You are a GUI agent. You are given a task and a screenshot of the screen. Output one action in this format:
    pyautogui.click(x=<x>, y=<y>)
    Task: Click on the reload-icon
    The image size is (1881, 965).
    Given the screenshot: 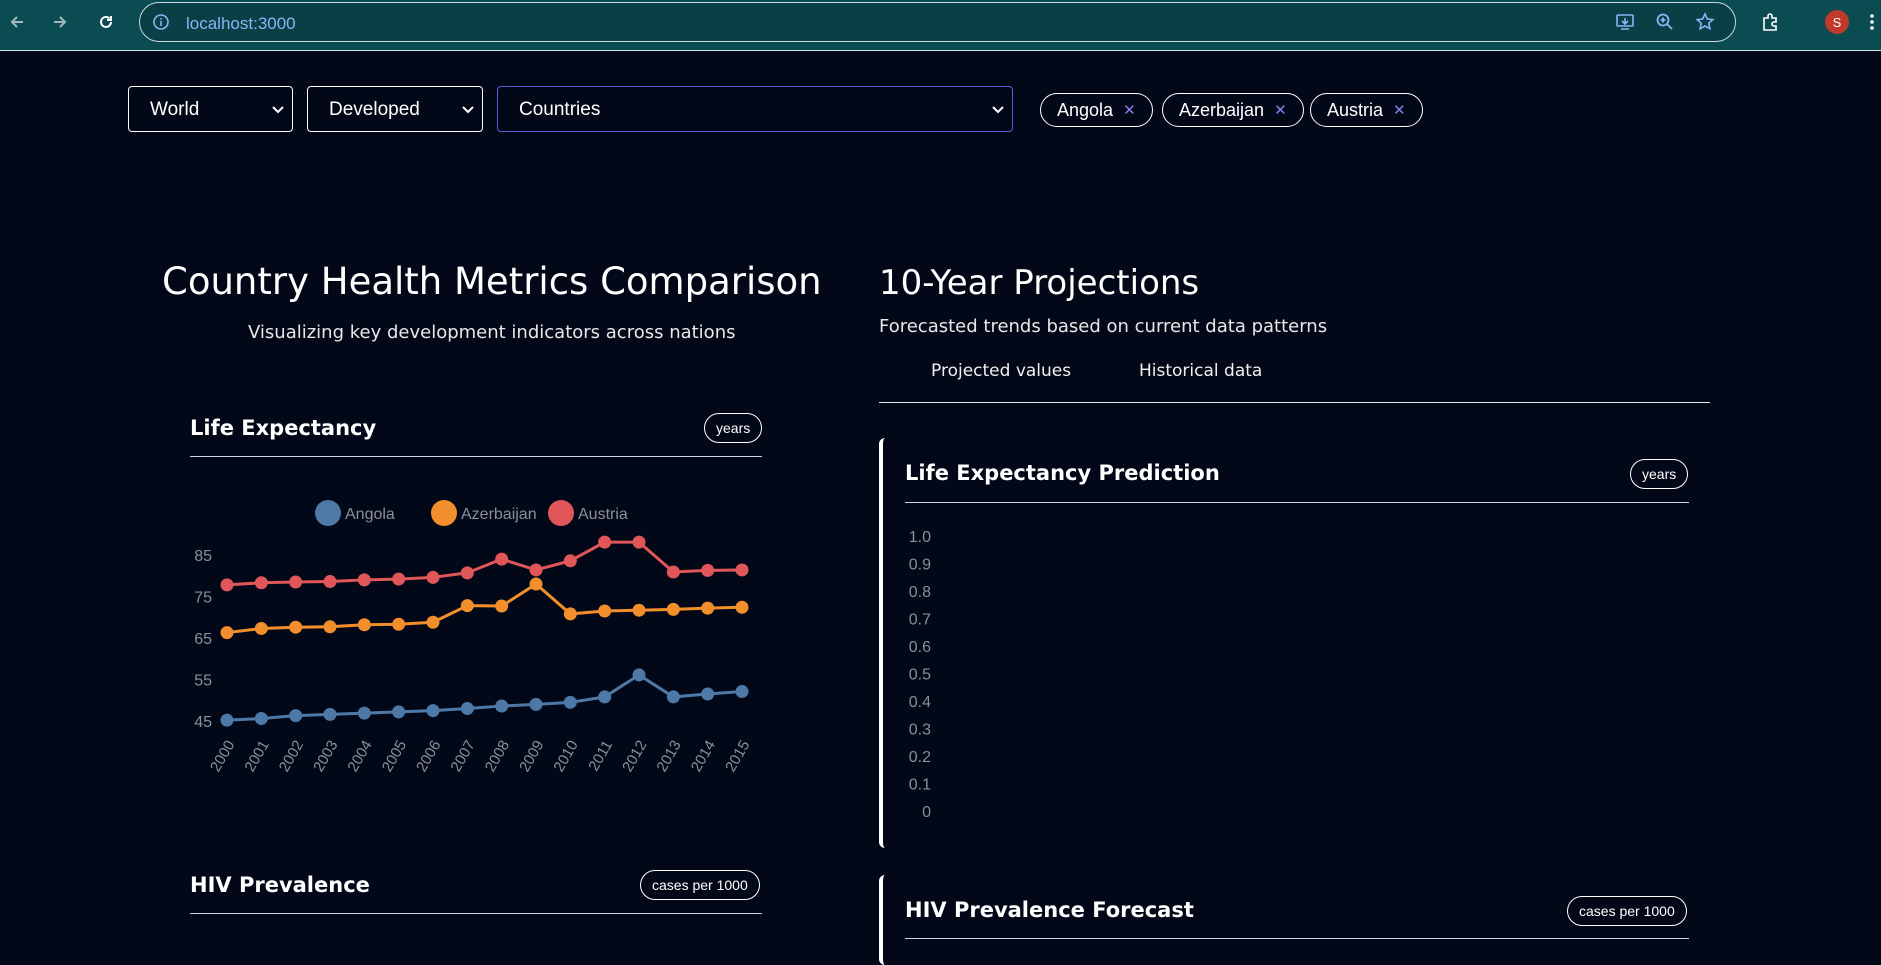 What is the action you would take?
    pyautogui.click(x=106, y=22)
    